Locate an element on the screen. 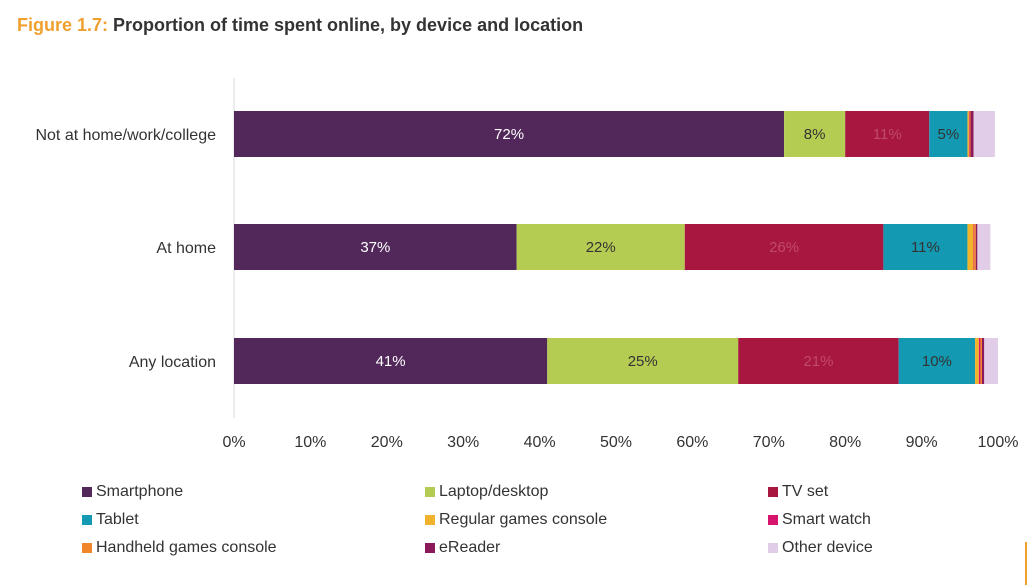 This screenshot has width=1027, height=585. bar-not-at-home-work-college-laptop-desktop is located at coordinates (815, 134).